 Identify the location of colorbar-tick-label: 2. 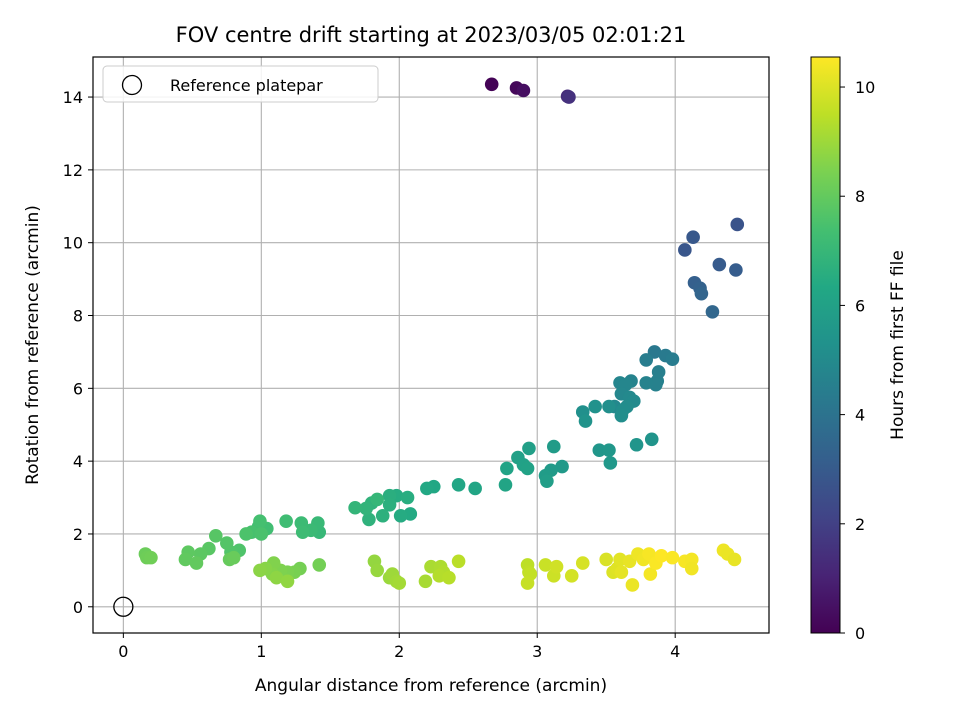
(860, 524).